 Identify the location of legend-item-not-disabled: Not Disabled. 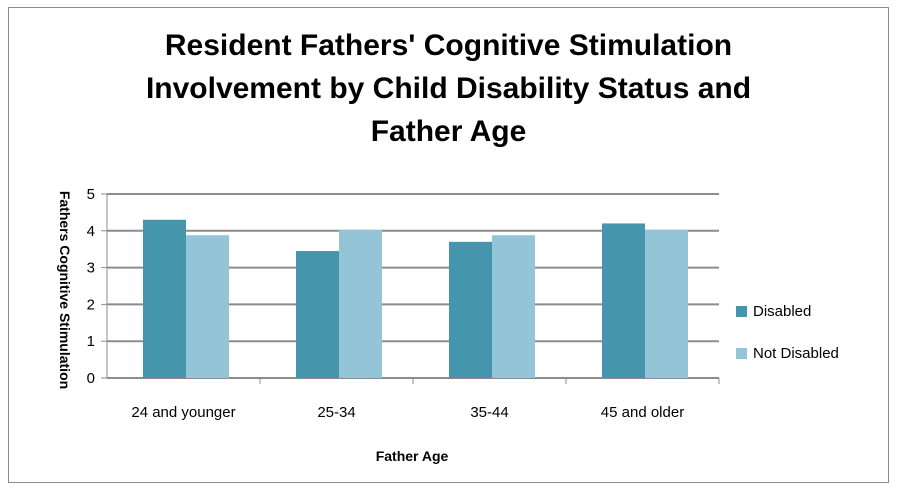
(787, 353).